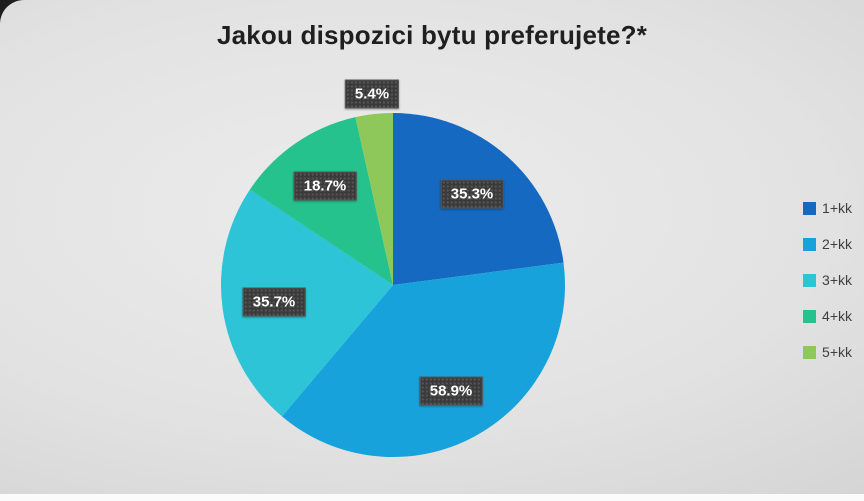 This screenshot has height=501, width=864. What do you see at coordinates (837, 280) in the screenshot?
I see `legend-label-3+kk: 3+kk` at bounding box center [837, 280].